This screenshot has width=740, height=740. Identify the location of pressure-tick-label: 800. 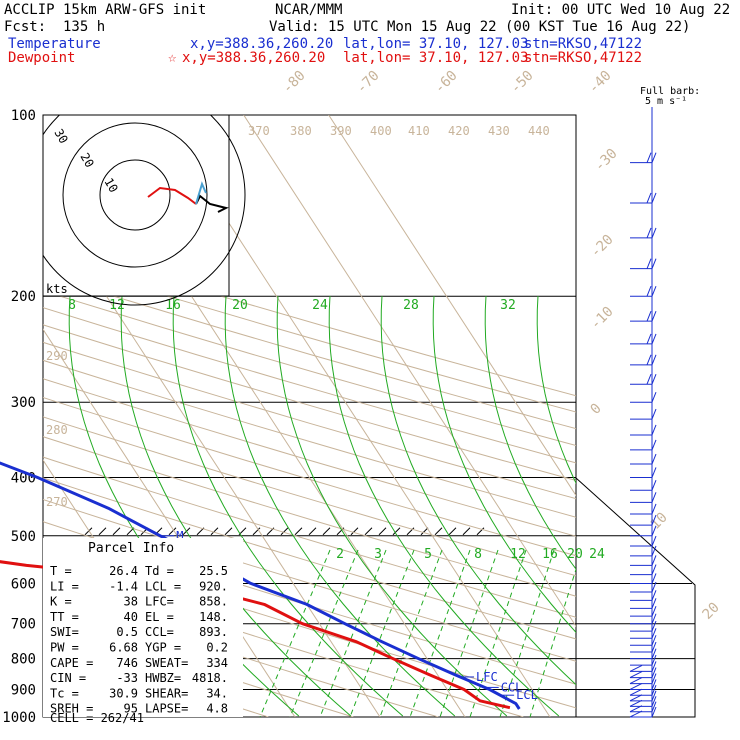
(23, 660).